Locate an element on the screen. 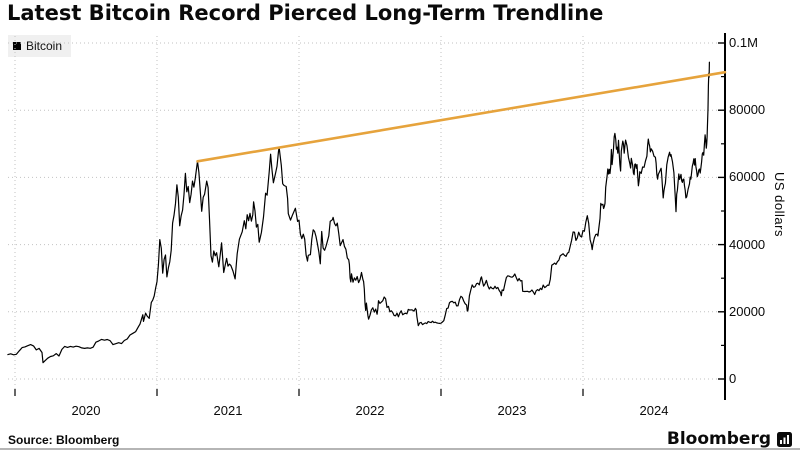 This screenshot has width=800, height=450. bloomberg-branding: Bloomberg is located at coordinates (729, 439).